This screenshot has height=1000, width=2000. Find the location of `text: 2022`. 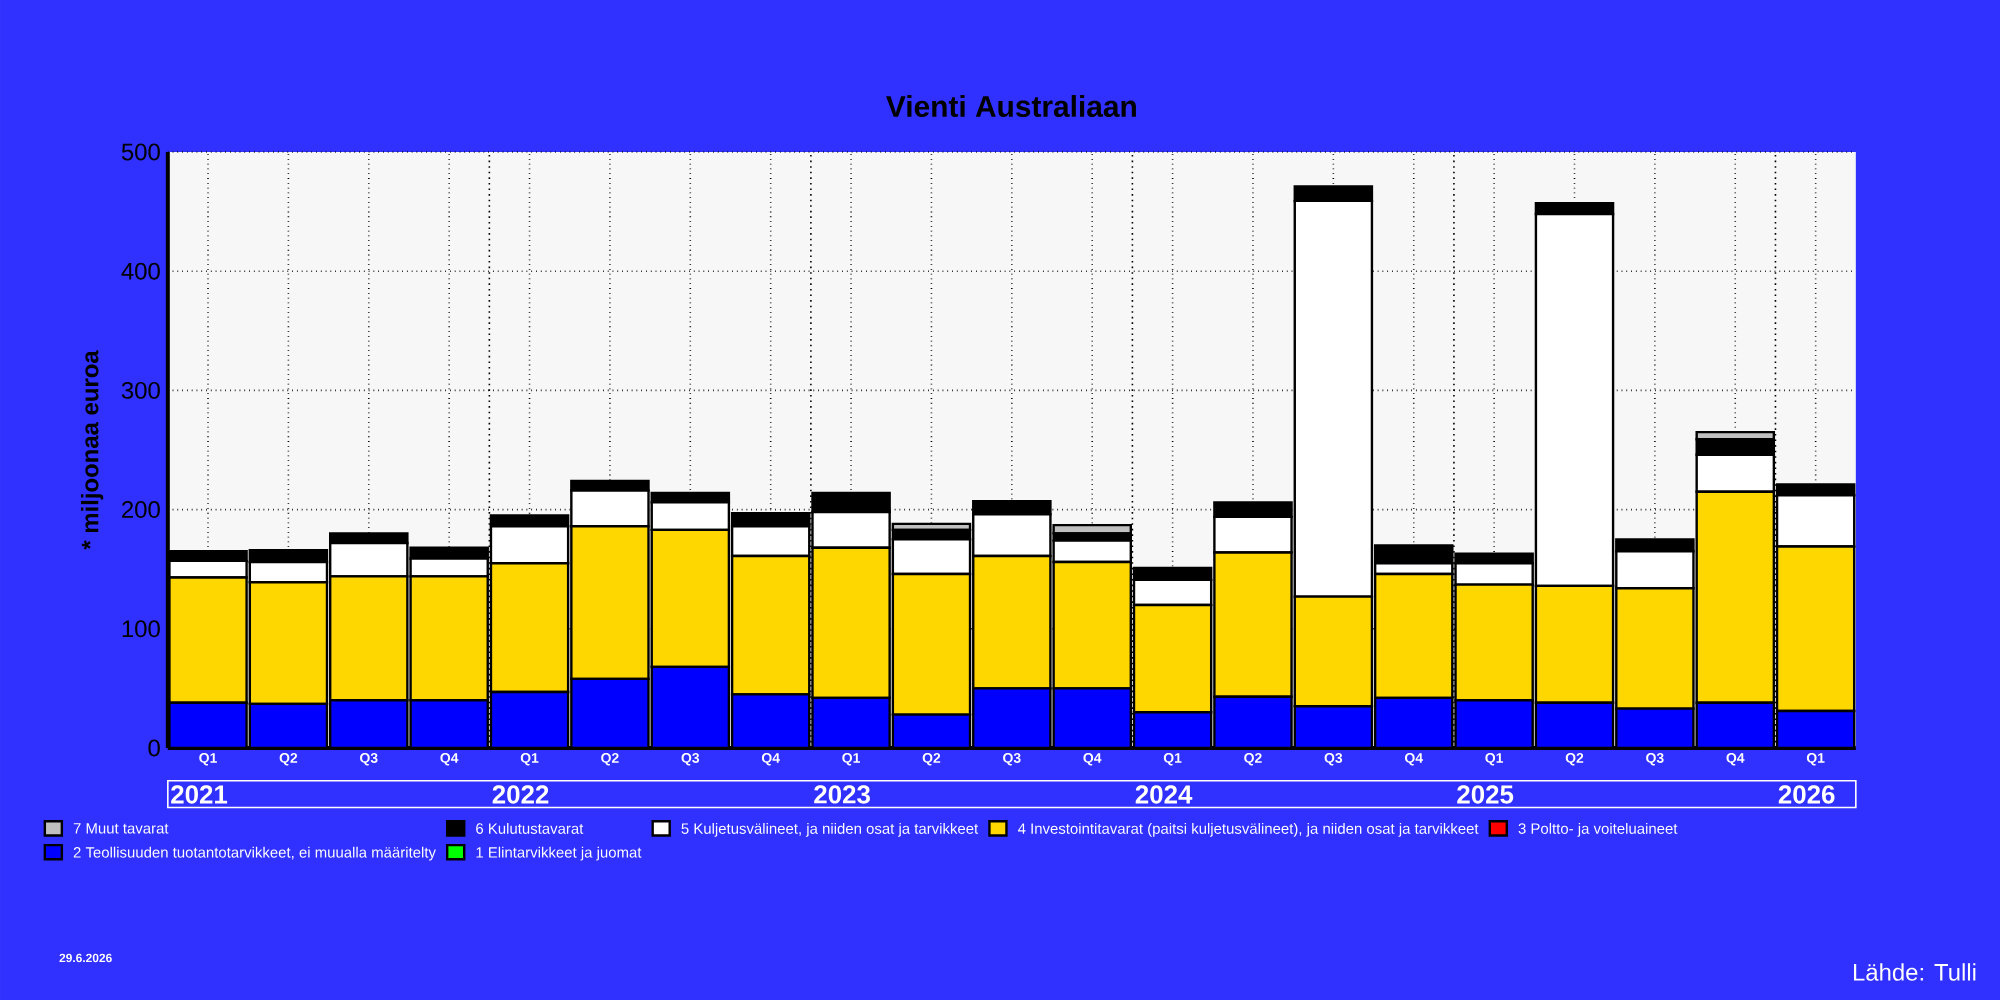

text: 2022 is located at coordinates (520, 794).